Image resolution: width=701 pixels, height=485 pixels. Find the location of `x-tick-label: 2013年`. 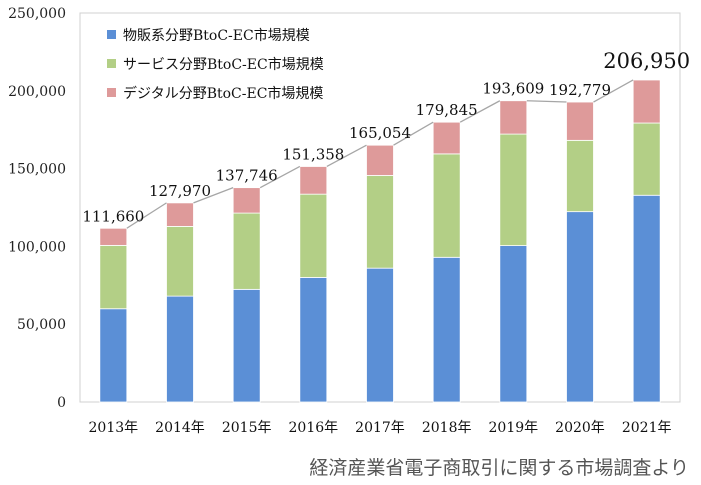

x-tick-label: 2013年 is located at coordinates (114, 428).